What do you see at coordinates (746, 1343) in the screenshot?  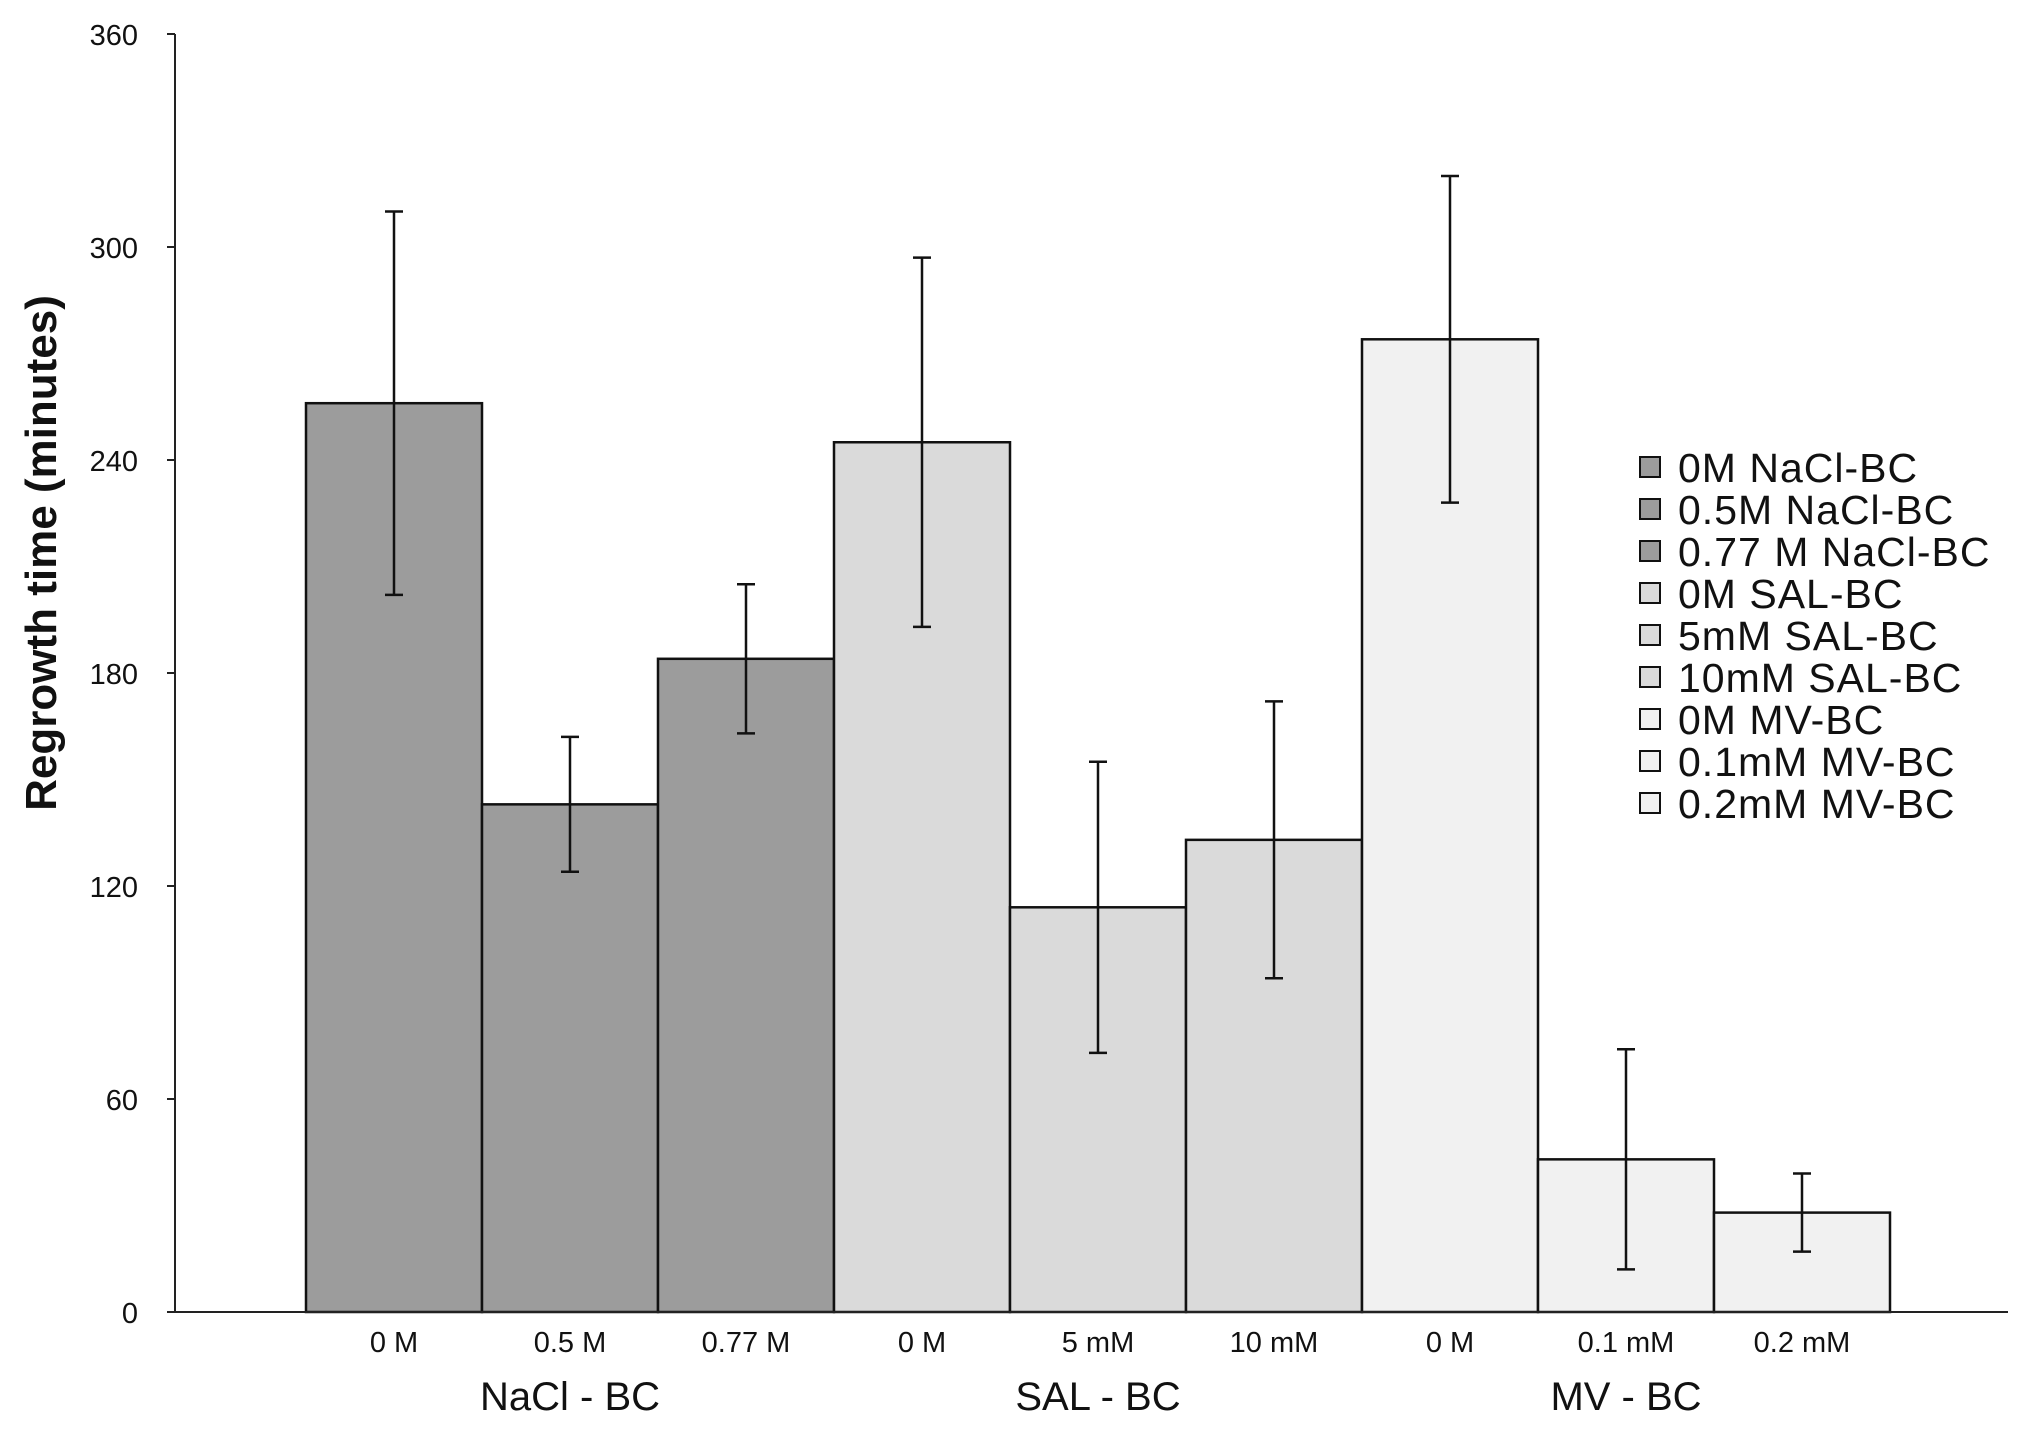 I see `category-label: 0.77 M` at bounding box center [746, 1343].